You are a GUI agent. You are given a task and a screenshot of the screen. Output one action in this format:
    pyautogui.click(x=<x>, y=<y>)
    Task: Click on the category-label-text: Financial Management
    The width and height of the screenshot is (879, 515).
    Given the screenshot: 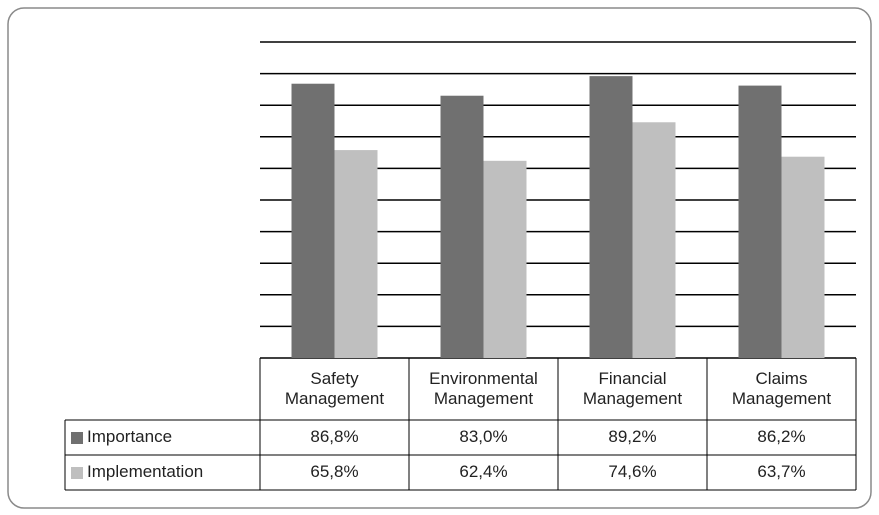 What is the action you would take?
    pyautogui.click(x=632, y=388)
    